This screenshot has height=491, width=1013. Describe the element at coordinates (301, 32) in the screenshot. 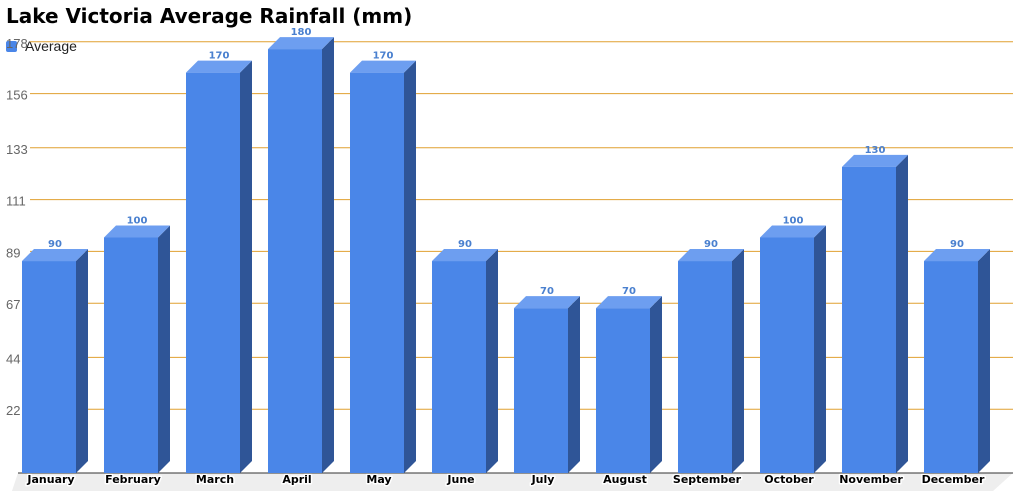

I see `data-label: 180` at that location.